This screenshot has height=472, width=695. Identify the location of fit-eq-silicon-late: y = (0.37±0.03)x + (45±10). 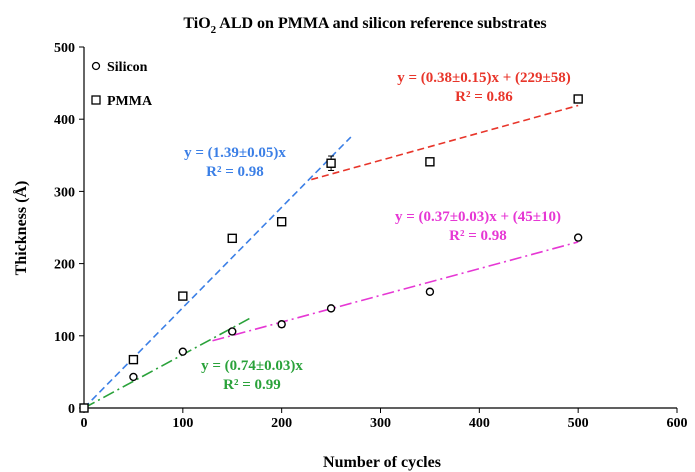
(478, 217).